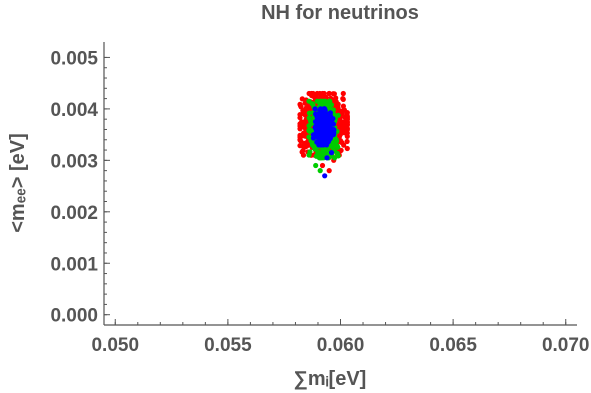 The width and height of the screenshot is (591, 393). I want to click on chart-title: NH for neutrinos, so click(340, 13).